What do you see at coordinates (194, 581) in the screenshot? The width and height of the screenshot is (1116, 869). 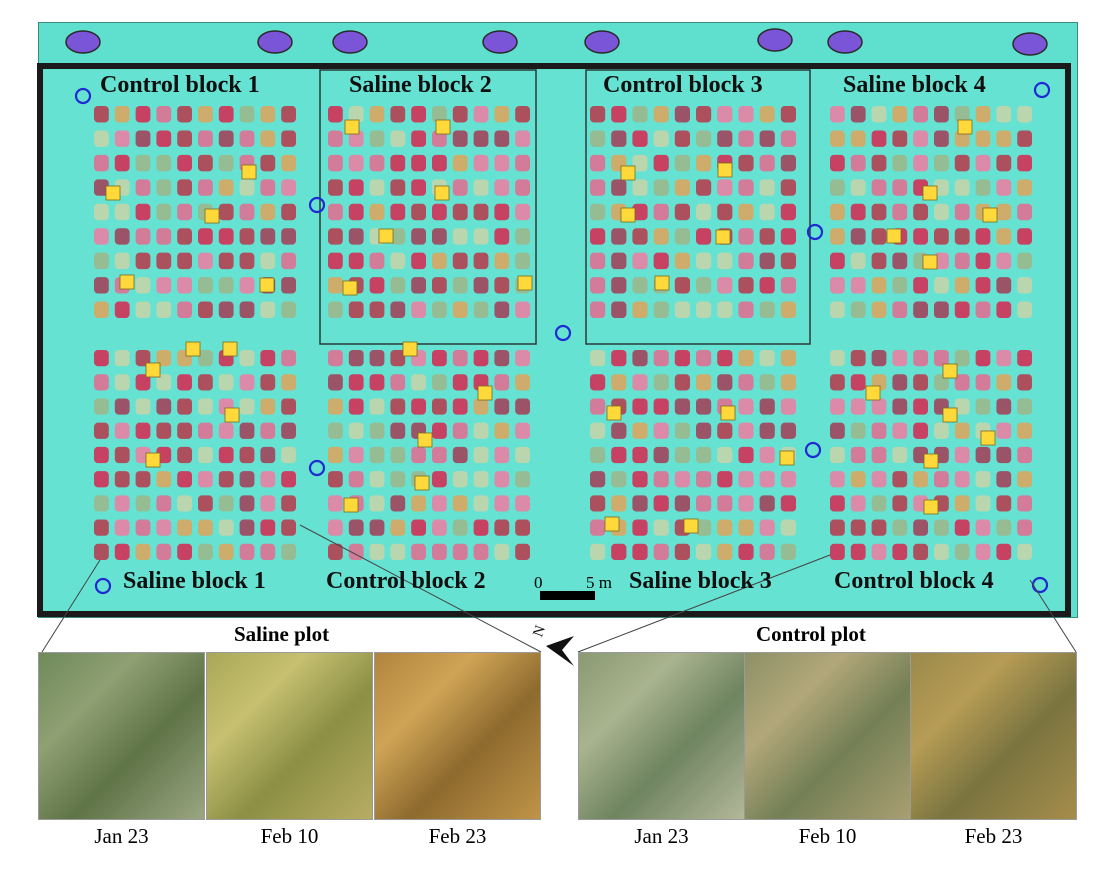 I see `label-saline-block-1: Saline block 1` at bounding box center [194, 581].